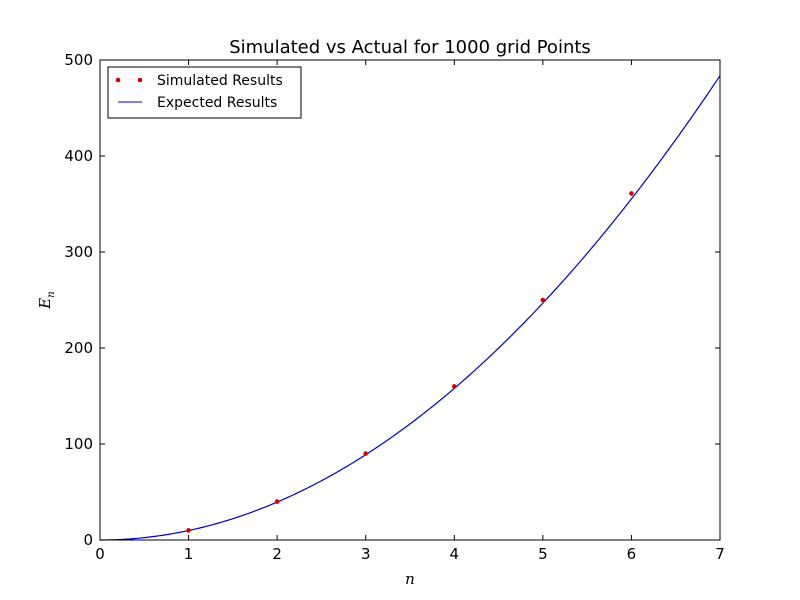 The image size is (800, 600). I want to click on y-axis-label: En, so click(46, 300).